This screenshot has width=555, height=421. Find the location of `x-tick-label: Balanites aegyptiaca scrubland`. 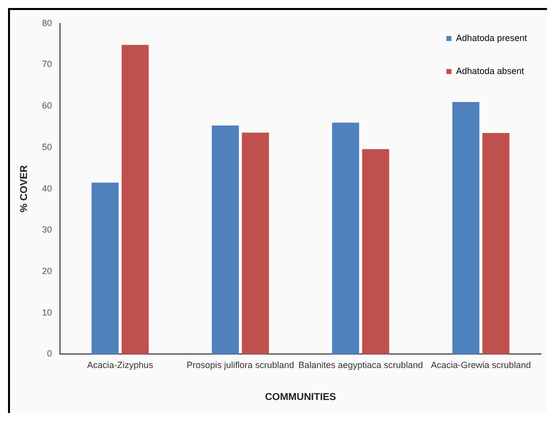

x-tick-label: Balanites aegyptiaca scrubland is located at coordinates (360, 365).